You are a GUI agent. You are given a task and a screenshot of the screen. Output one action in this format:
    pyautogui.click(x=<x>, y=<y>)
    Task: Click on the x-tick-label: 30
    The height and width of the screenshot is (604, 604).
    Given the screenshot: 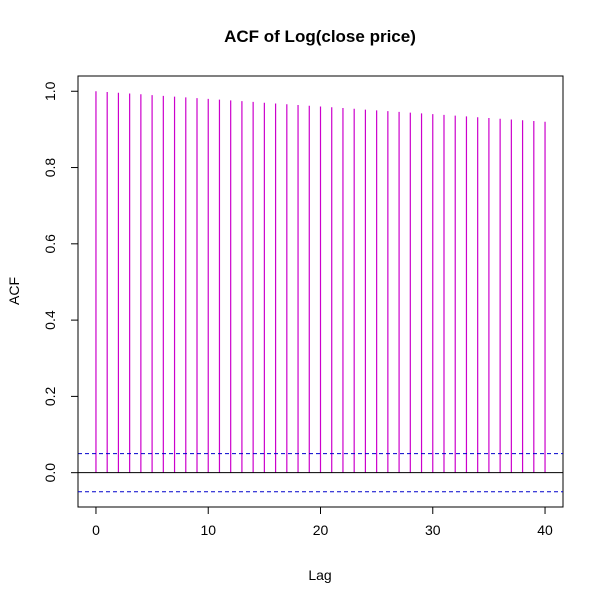 What is the action you would take?
    pyautogui.click(x=433, y=530)
    